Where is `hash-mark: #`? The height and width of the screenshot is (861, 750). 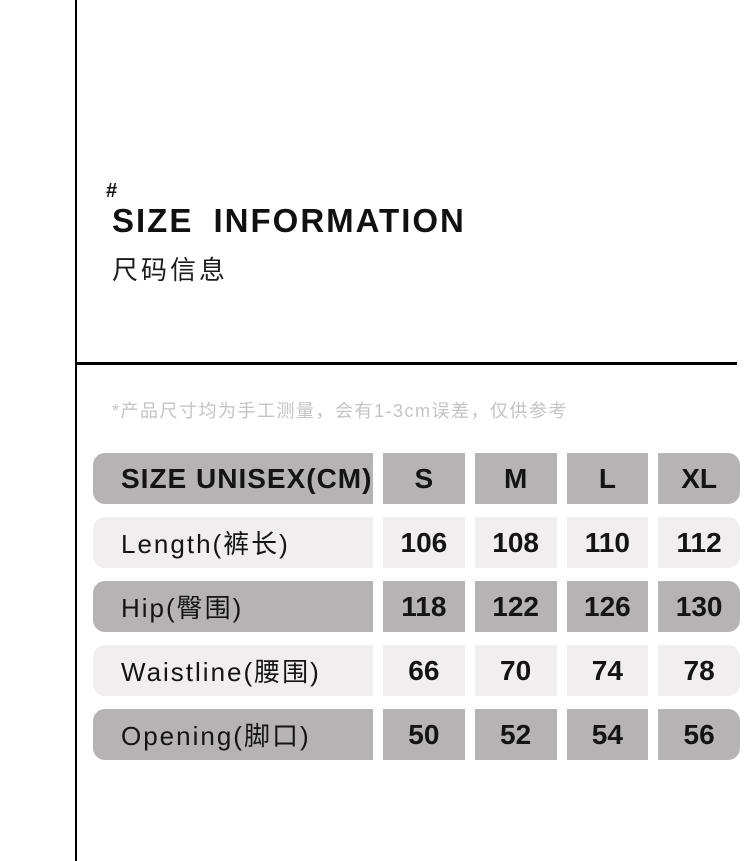 hash-mark: # is located at coordinates (112, 191).